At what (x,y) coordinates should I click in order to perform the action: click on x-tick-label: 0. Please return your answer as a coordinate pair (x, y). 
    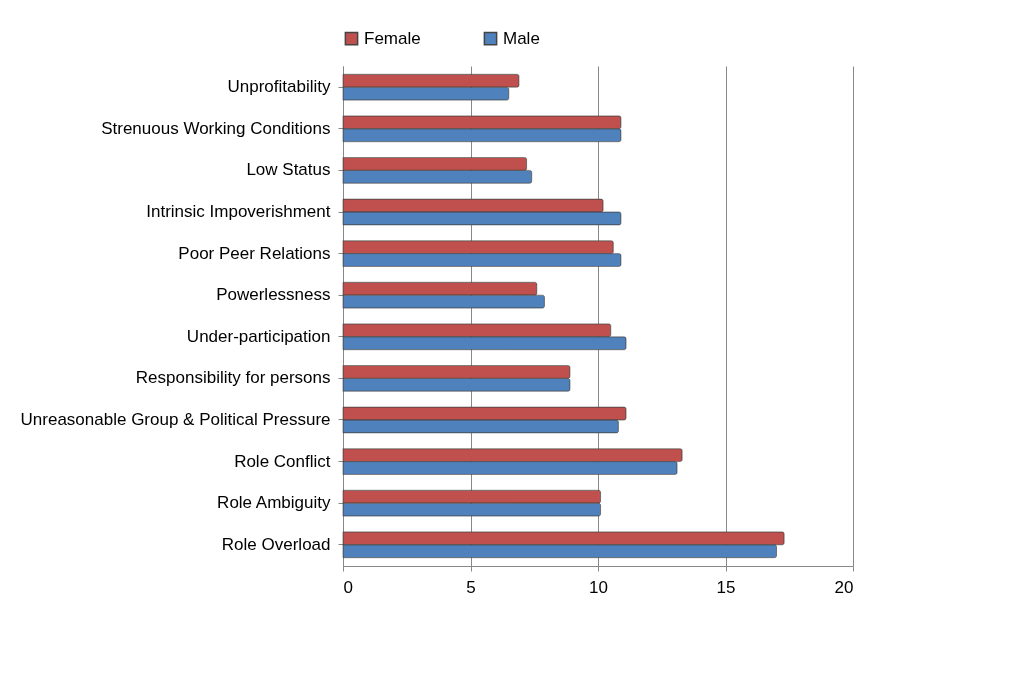
    Looking at the image, I should click on (348, 587).